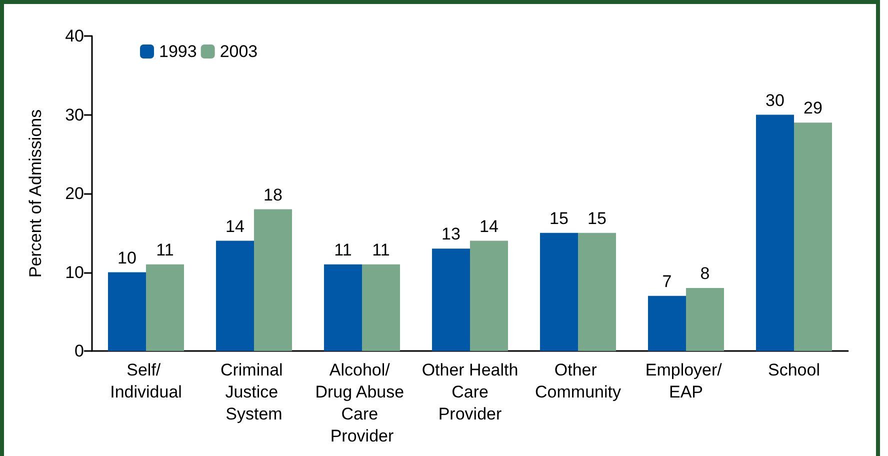 Image resolution: width=888 pixels, height=456 pixels. I want to click on data-label: 29, so click(813, 108).